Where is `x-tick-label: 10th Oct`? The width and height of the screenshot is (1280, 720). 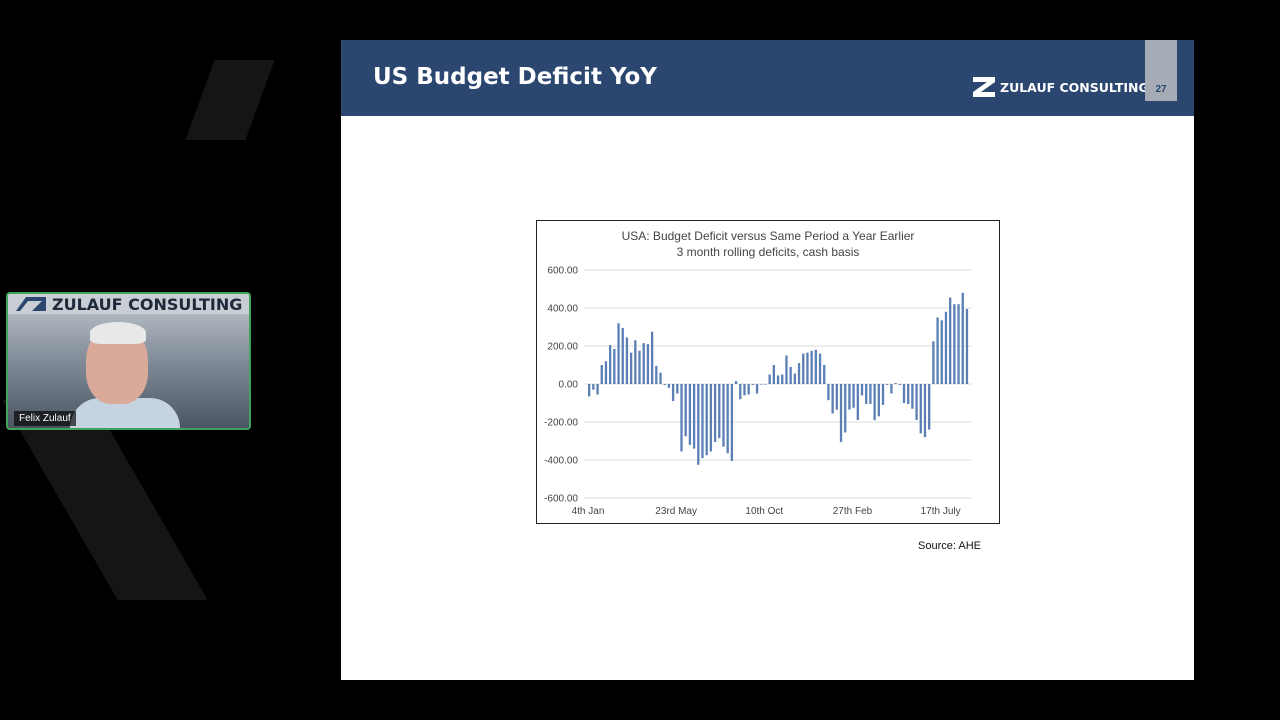 x-tick-label: 10th Oct is located at coordinates (764, 511).